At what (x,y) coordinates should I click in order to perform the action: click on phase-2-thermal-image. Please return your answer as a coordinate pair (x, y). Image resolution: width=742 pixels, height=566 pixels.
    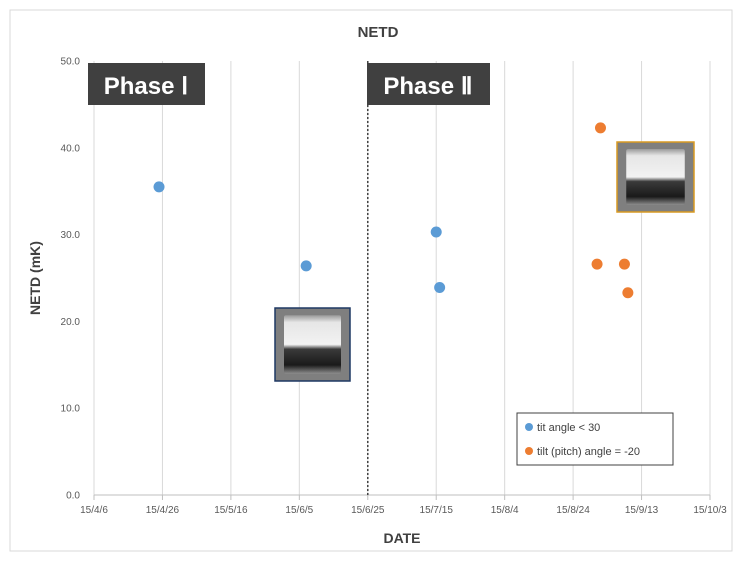
    Looking at the image, I should click on (655, 177).